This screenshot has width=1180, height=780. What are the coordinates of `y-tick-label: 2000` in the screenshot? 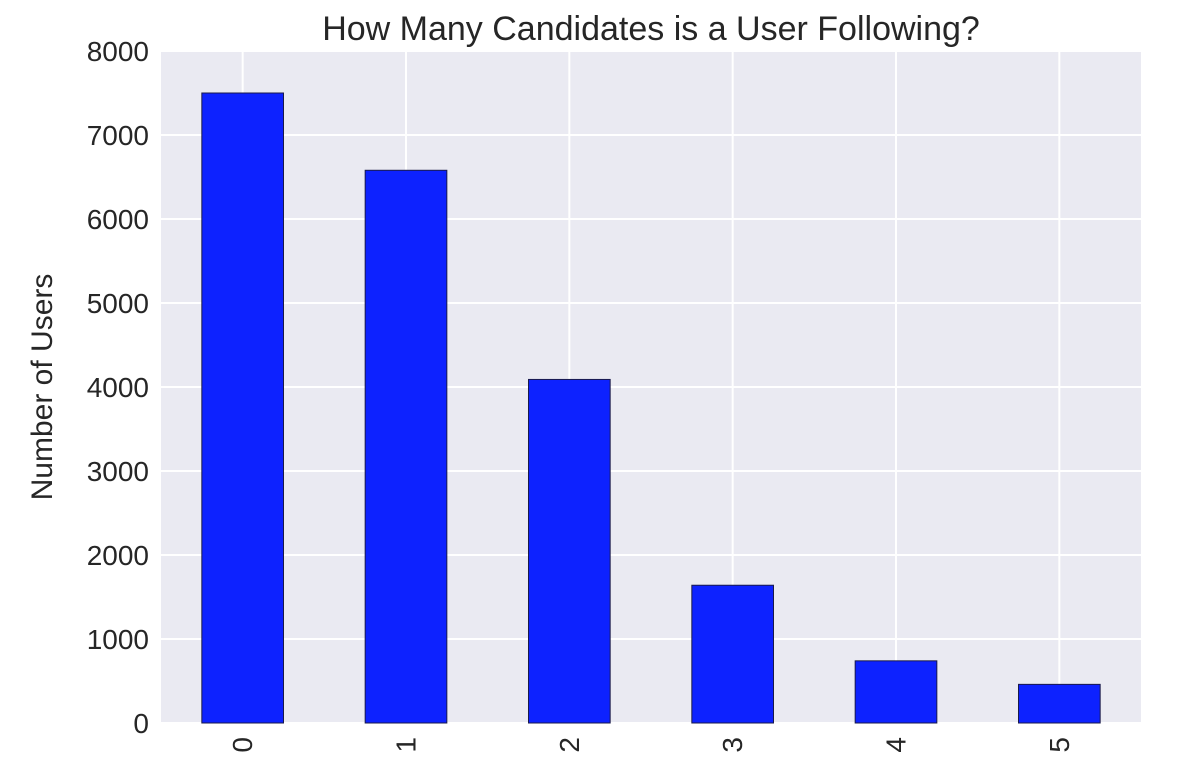 It's located at (118, 555).